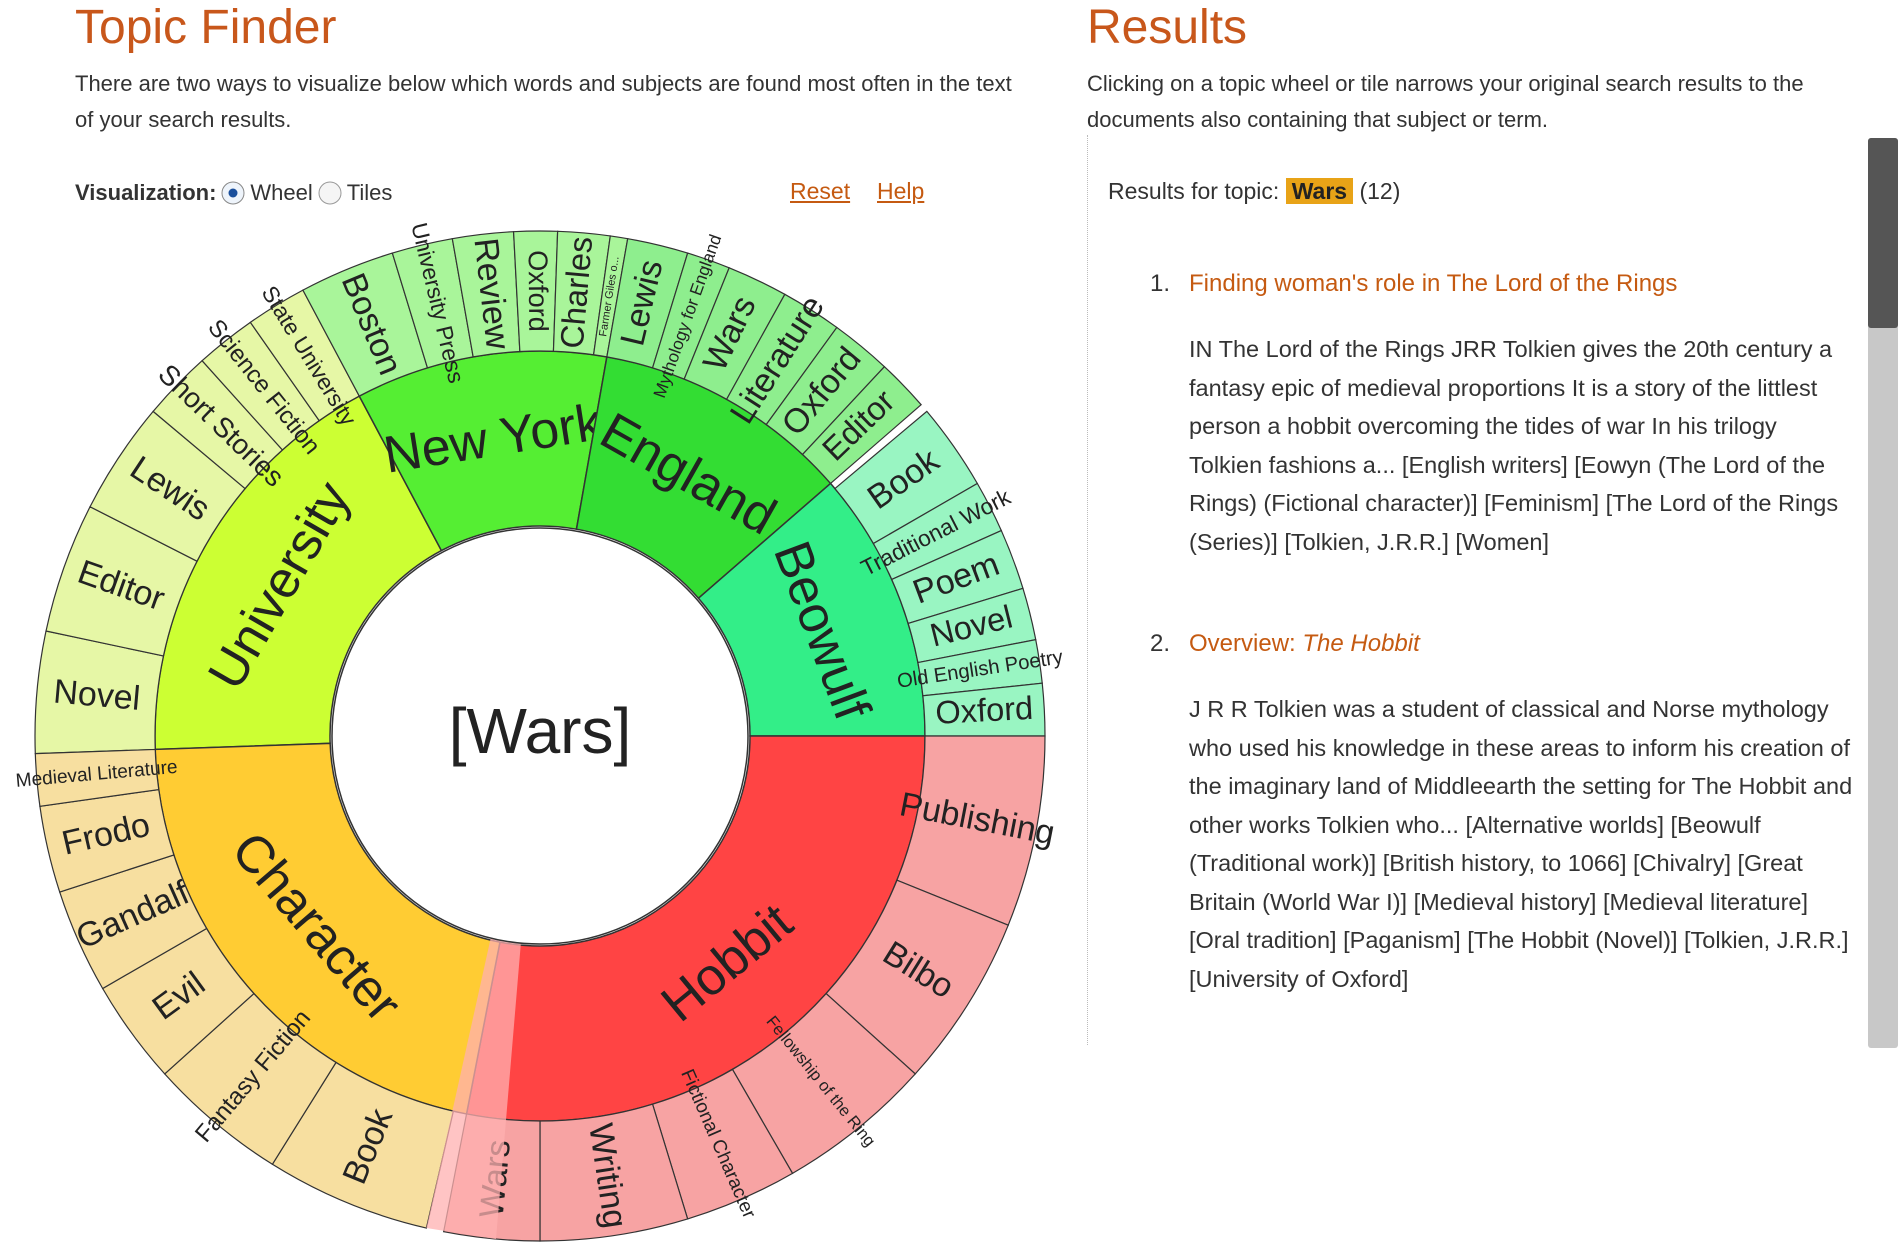  What do you see at coordinates (1160, 643) in the screenshot?
I see `item-number: 2.` at bounding box center [1160, 643].